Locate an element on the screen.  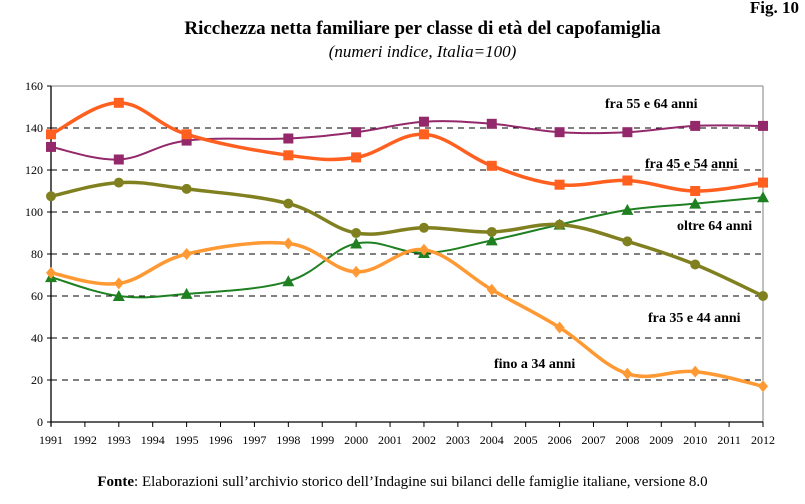
x-tick-label: 1999 is located at coordinates (322, 440).